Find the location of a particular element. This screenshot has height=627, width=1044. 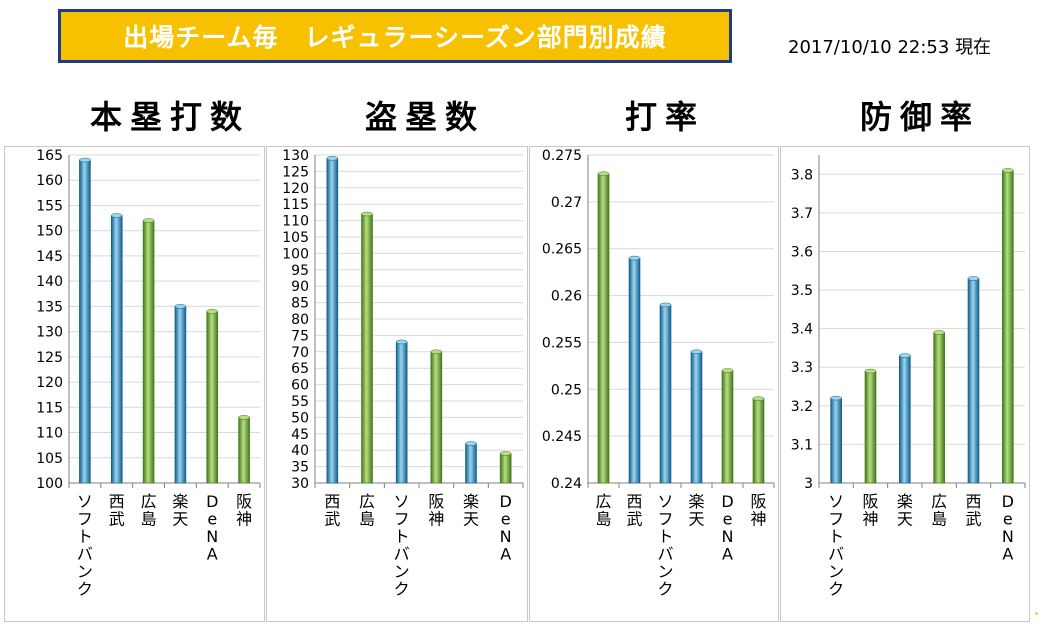

y-tick-label: 3.1 is located at coordinates (802, 445).